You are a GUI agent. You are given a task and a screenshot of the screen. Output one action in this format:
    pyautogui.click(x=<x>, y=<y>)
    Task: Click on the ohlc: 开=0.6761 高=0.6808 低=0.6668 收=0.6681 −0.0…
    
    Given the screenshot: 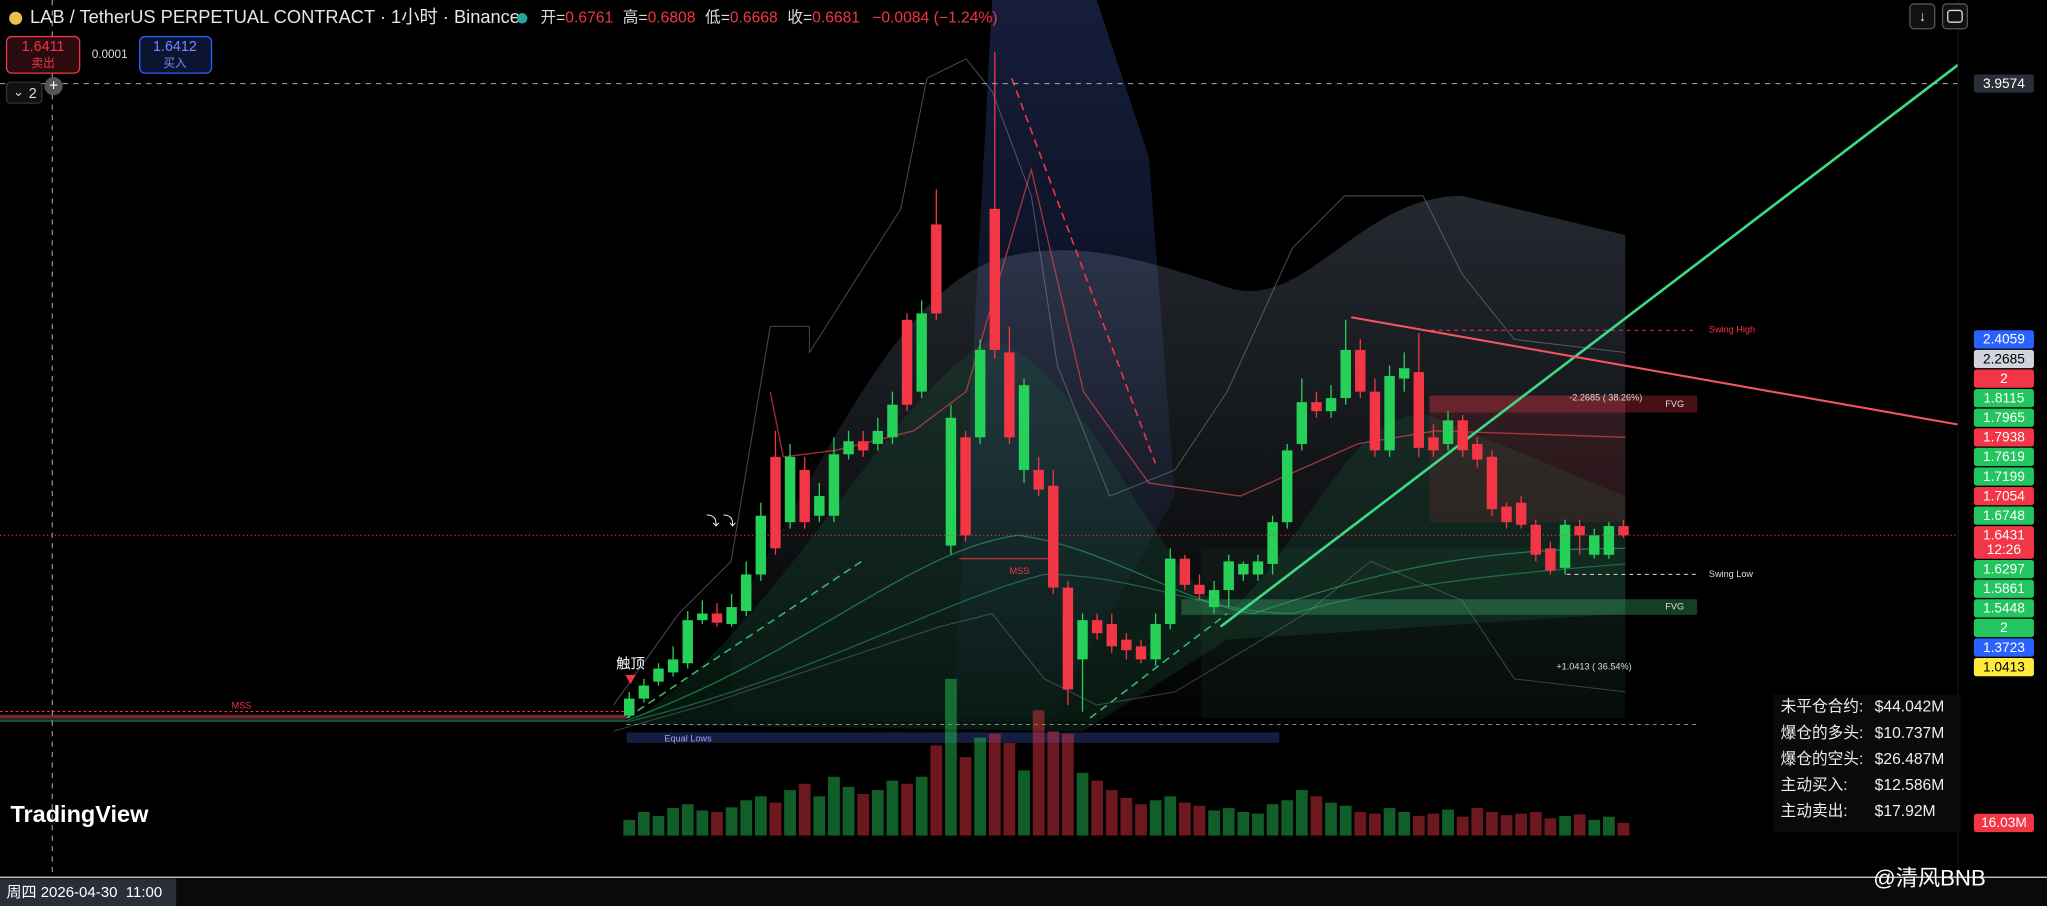 What is the action you would take?
    pyautogui.click(x=768, y=17)
    